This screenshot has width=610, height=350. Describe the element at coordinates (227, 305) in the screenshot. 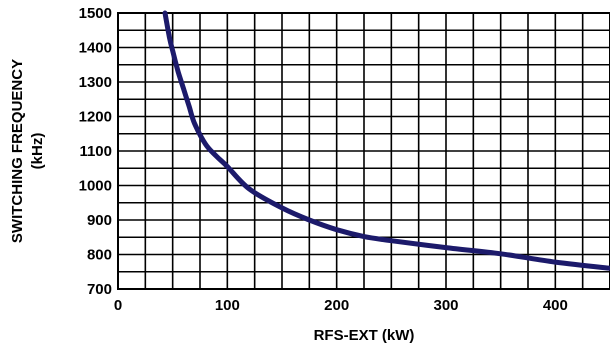

I see `x-tick-label: 100` at that location.